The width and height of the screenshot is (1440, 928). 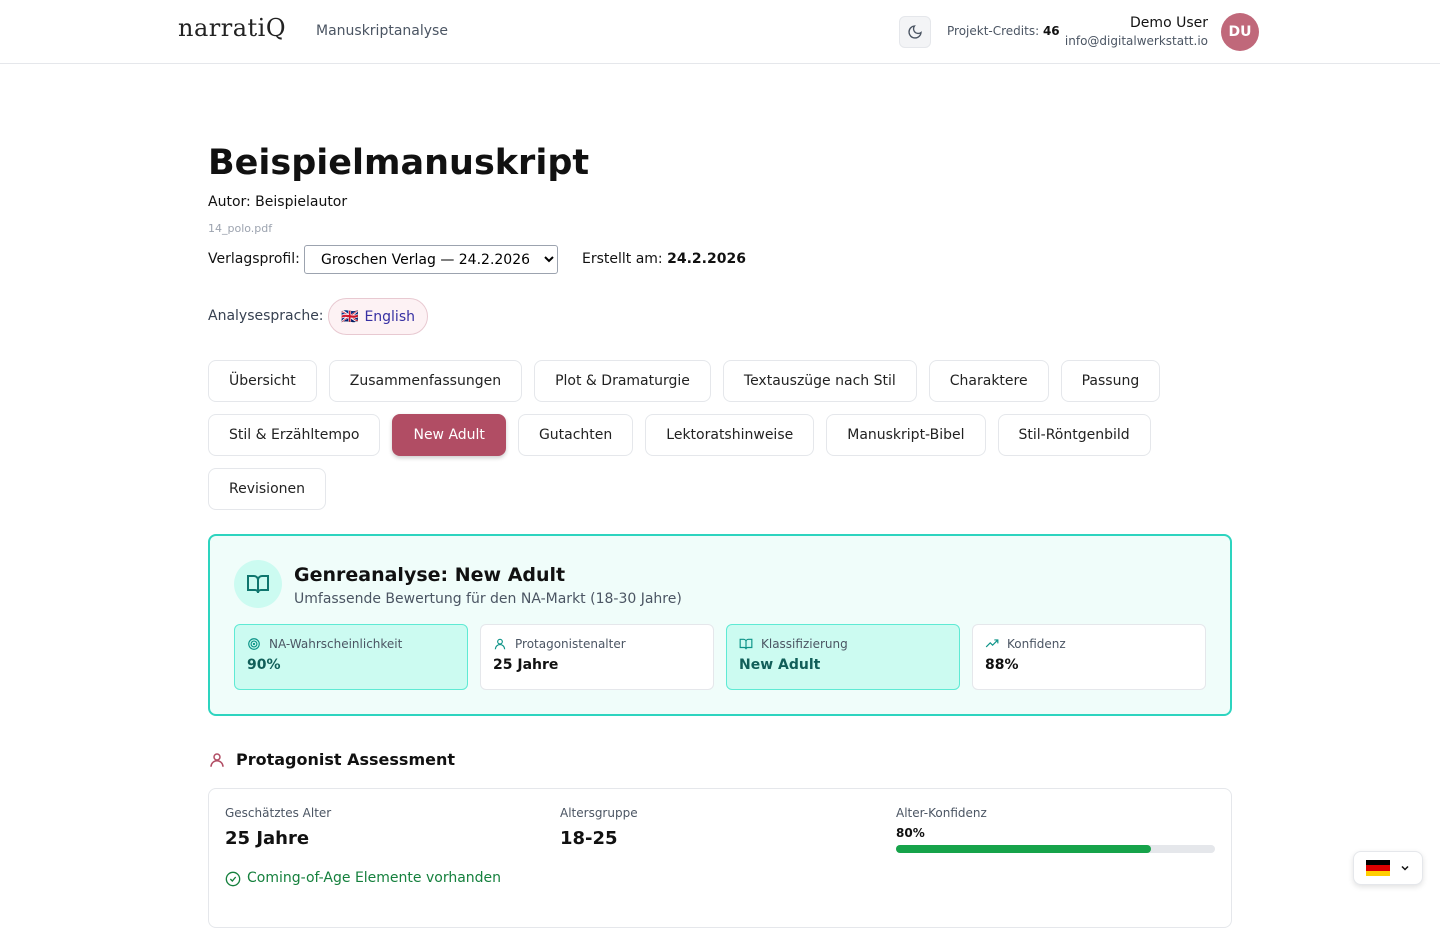 What do you see at coordinates (1240, 32) in the screenshot?
I see `avatar: DU` at bounding box center [1240, 32].